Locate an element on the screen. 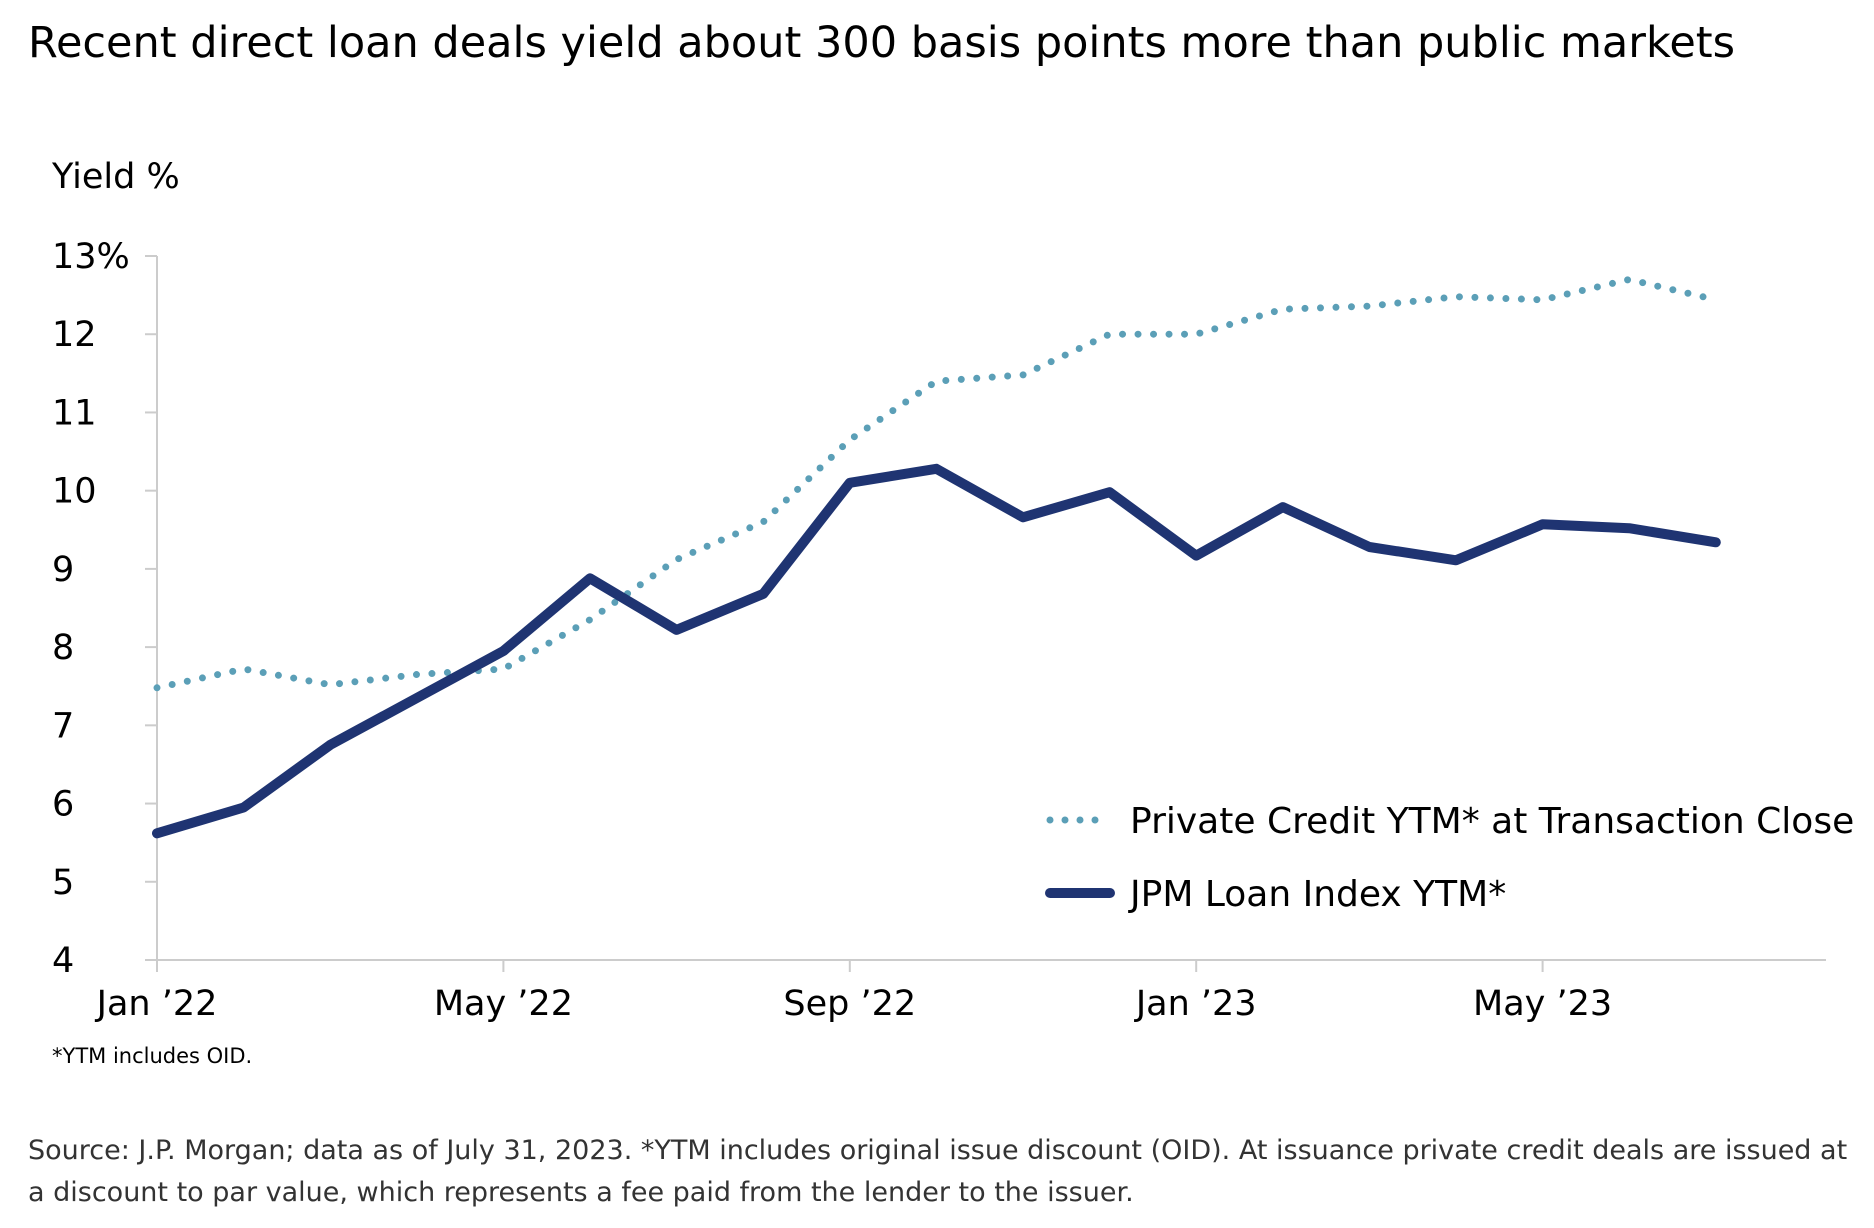 The width and height of the screenshot is (1874, 1228). y-tick-label: 13% is located at coordinates (91, 257).